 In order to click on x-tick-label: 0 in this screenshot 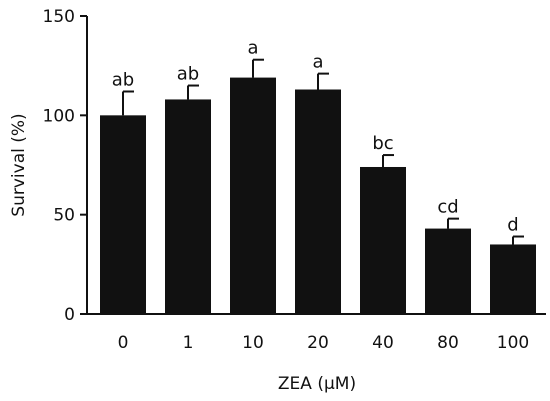, I will do `click(123, 343)`.